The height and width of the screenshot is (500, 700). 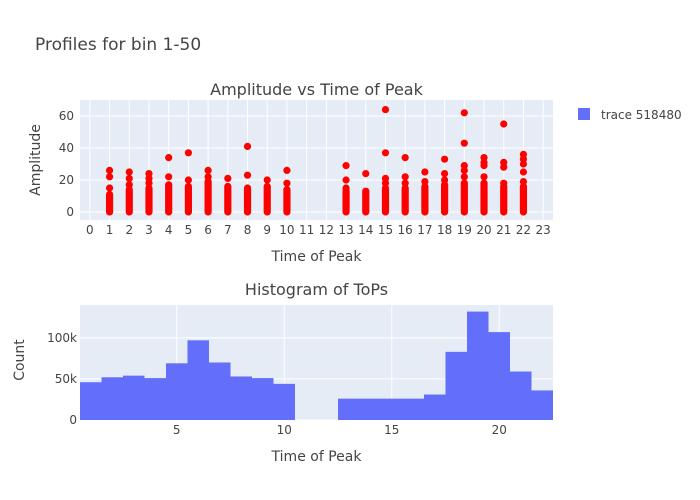 I want to click on scatter-x-tick-label: 18, so click(x=444, y=230).